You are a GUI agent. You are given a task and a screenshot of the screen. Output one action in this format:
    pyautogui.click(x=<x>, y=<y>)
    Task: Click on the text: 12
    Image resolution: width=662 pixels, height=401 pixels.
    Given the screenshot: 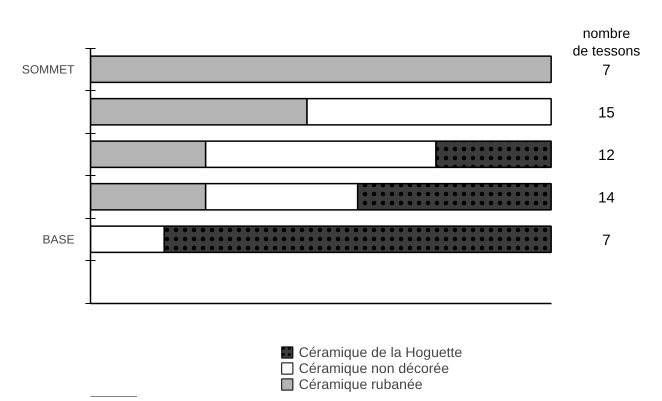 What is the action you would take?
    pyautogui.click(x=606, y=155)
    